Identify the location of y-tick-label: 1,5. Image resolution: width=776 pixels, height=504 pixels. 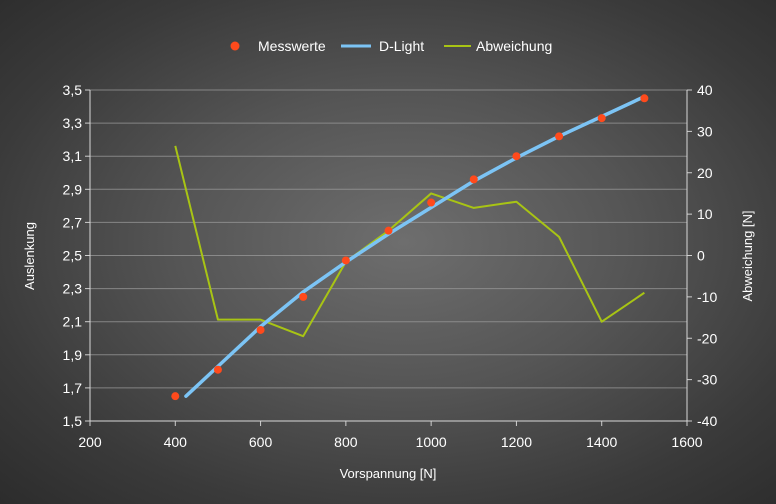
(73, 421).